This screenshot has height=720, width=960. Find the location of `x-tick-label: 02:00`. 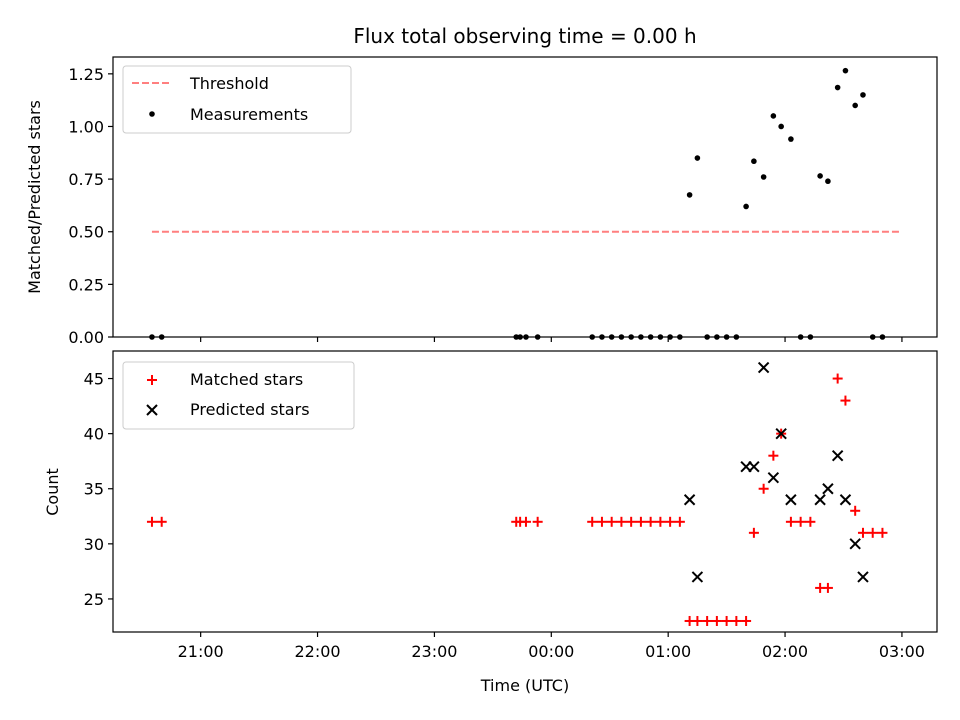

x-tick-label: 02:00 is located at coordinates (785, 651).